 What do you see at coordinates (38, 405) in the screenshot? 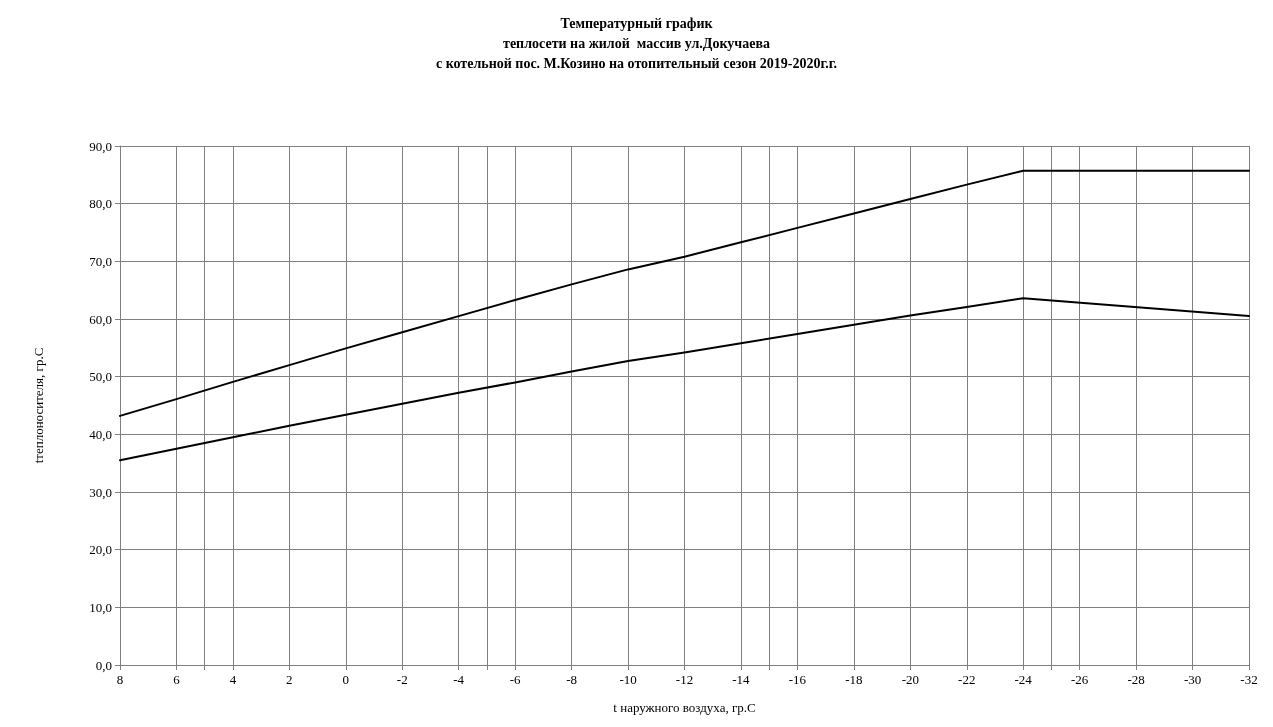
I see `y-axis-title: tтеплоносителя, гр.С` at bounding box center [38, 405].